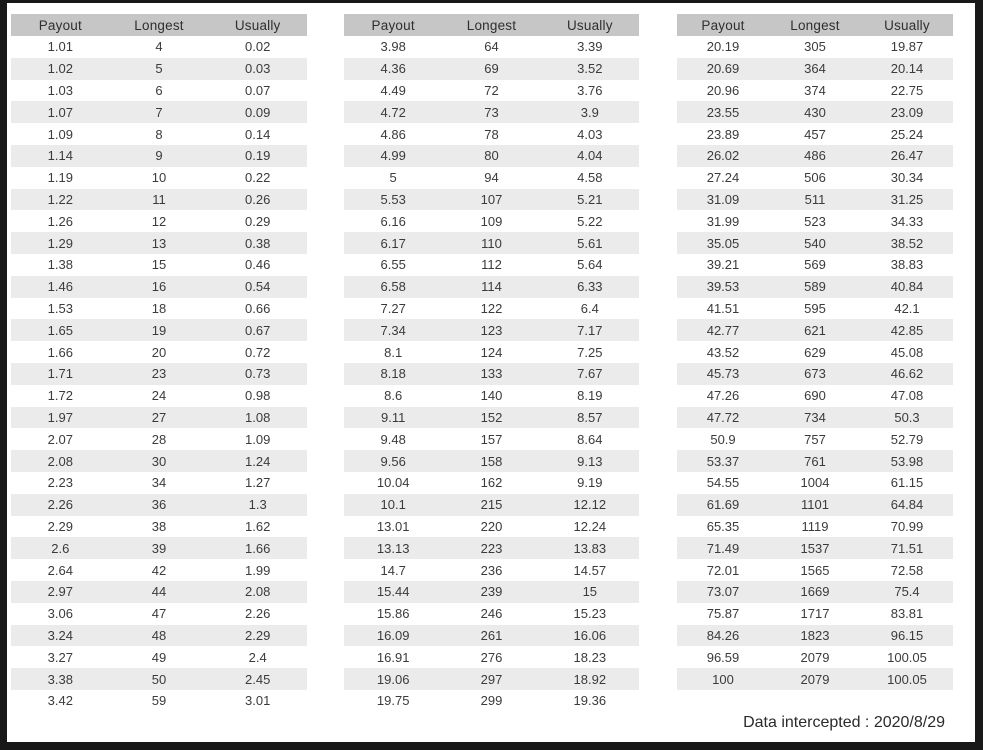 This screenshot has height=750, width=983. What do you see at coordinates (589, 308) in the screenshot?
I see `table-cell: 6.4` at bounding box center [589, 308].